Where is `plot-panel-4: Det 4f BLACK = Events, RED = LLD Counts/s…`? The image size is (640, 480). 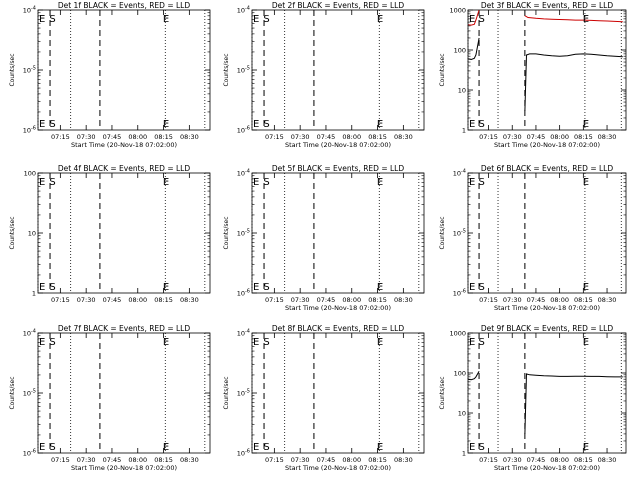
plot-panel-4: Det 4f BLACK = Events, RED = LLD Counts/s… is located at coordinates (110, 234).